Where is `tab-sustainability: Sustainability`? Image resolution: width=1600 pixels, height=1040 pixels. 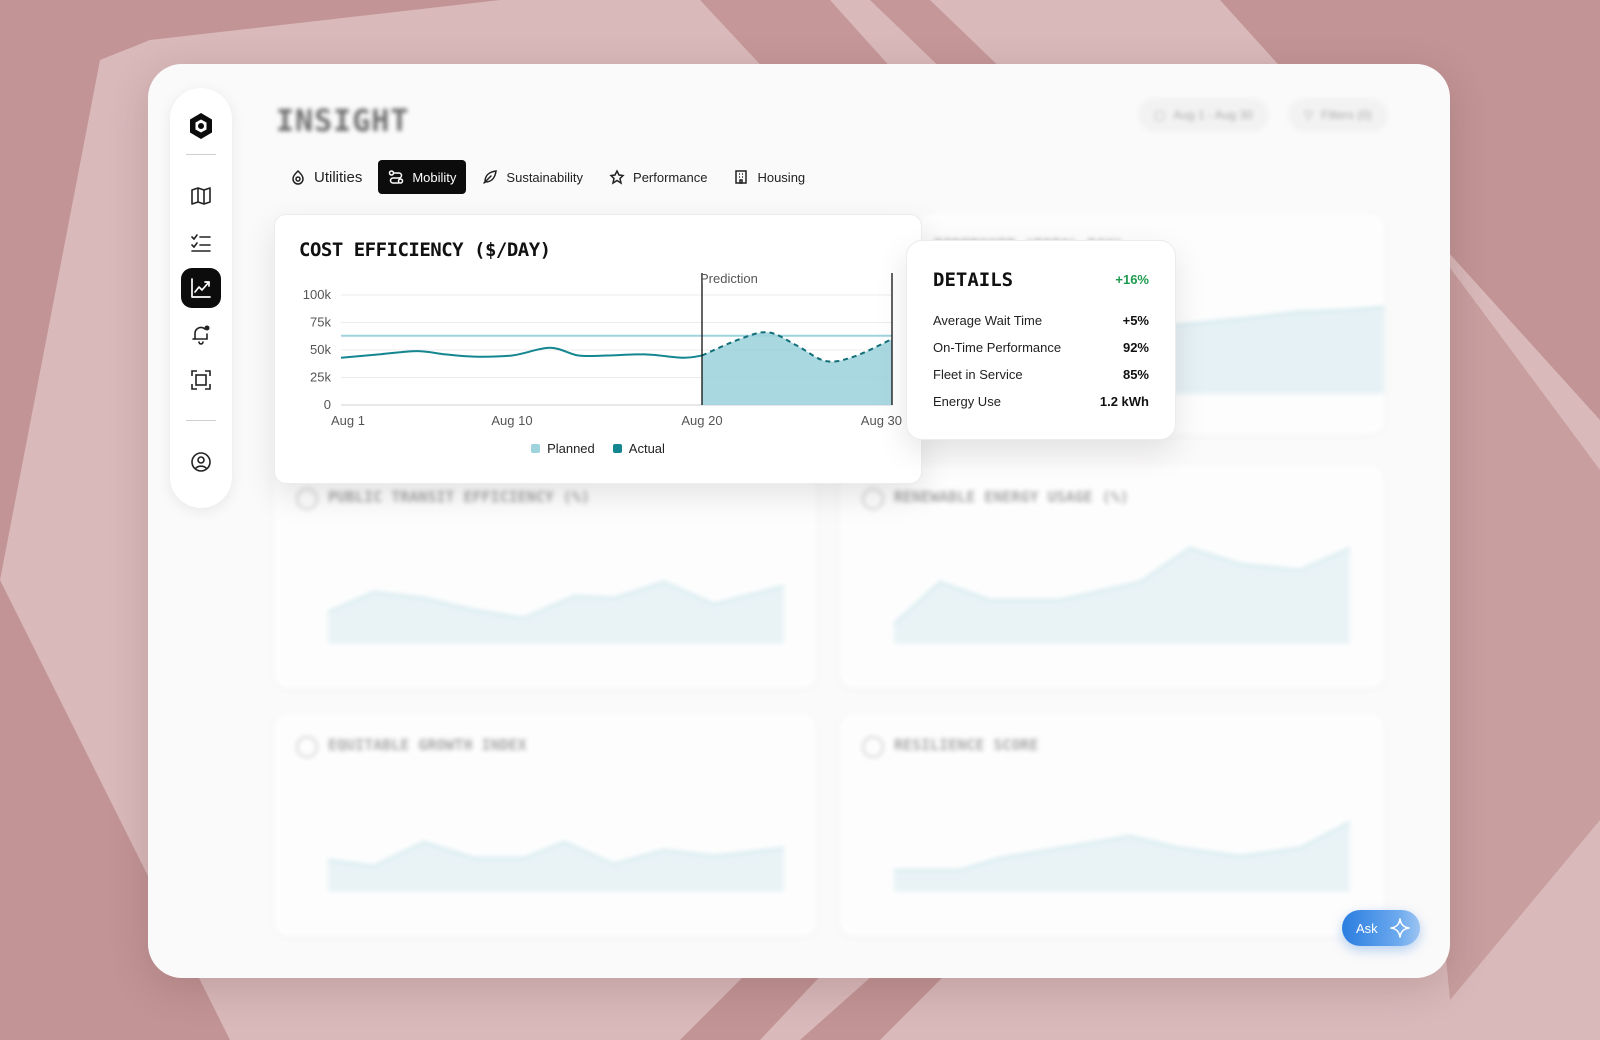
tab-sustainability: Sustainability is located at coordinates (532, 177).